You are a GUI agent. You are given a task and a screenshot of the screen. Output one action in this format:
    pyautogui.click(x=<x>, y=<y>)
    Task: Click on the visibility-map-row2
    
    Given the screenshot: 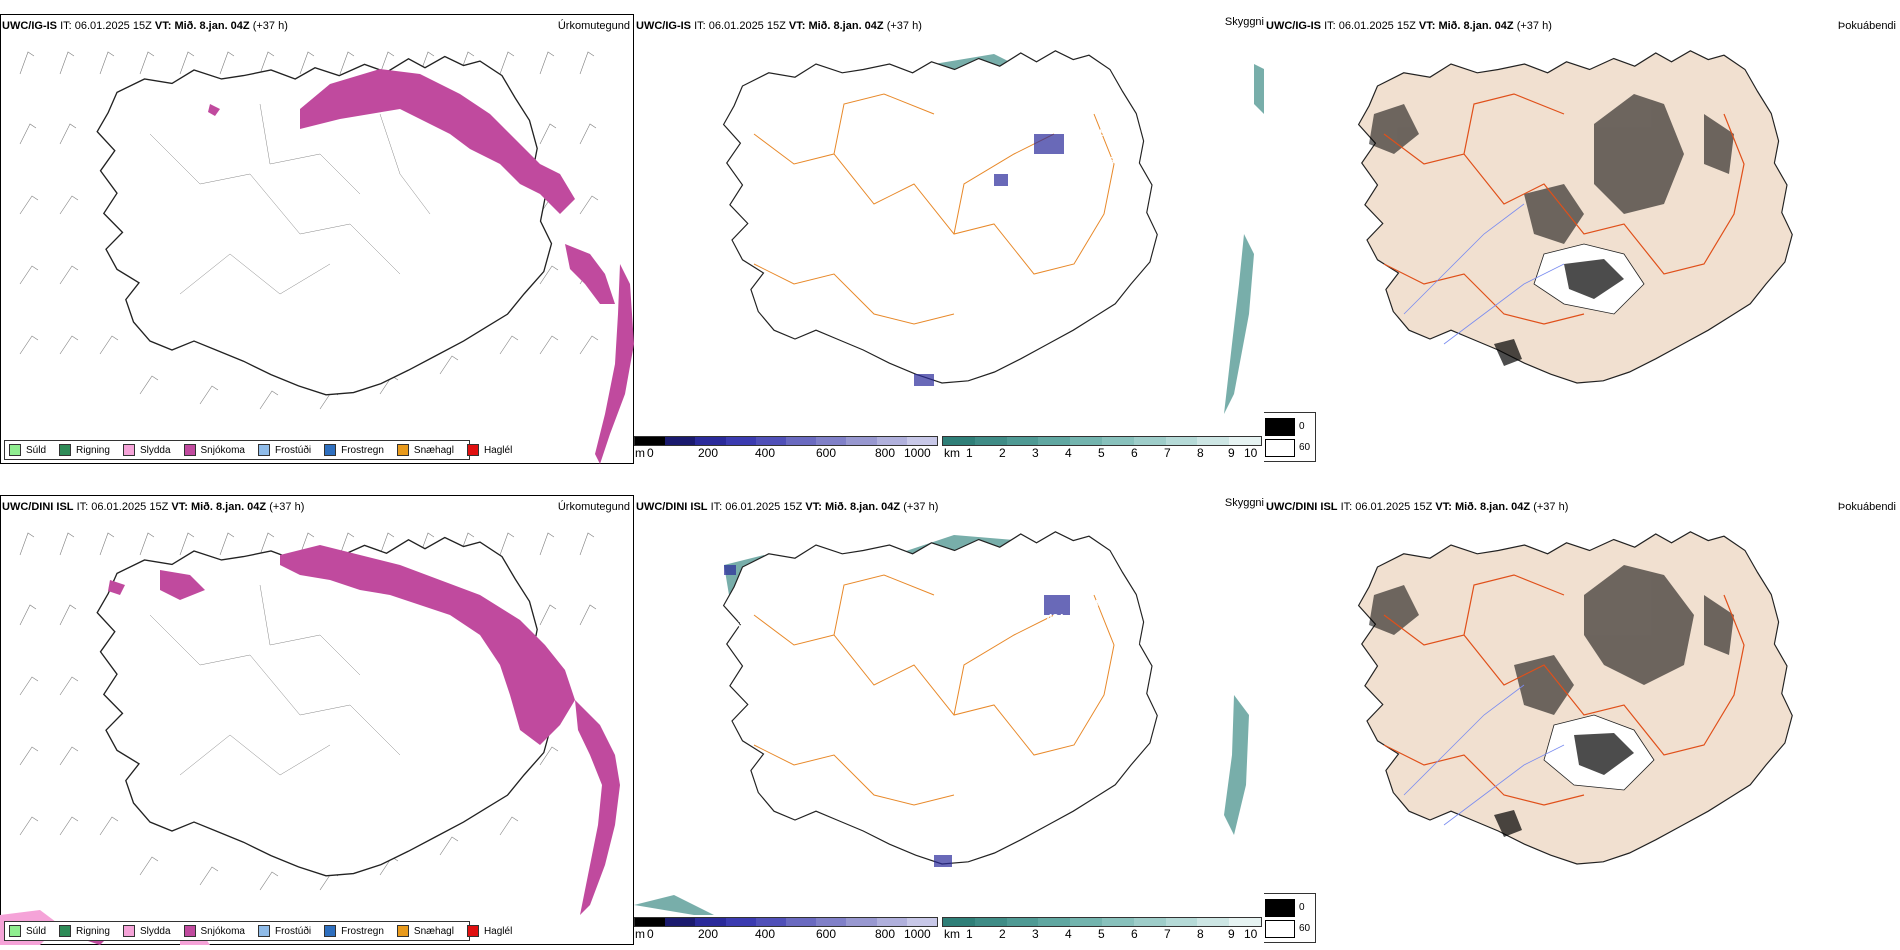 What is the action you would take?
    pyautogui.click(x=941, y=723)
    